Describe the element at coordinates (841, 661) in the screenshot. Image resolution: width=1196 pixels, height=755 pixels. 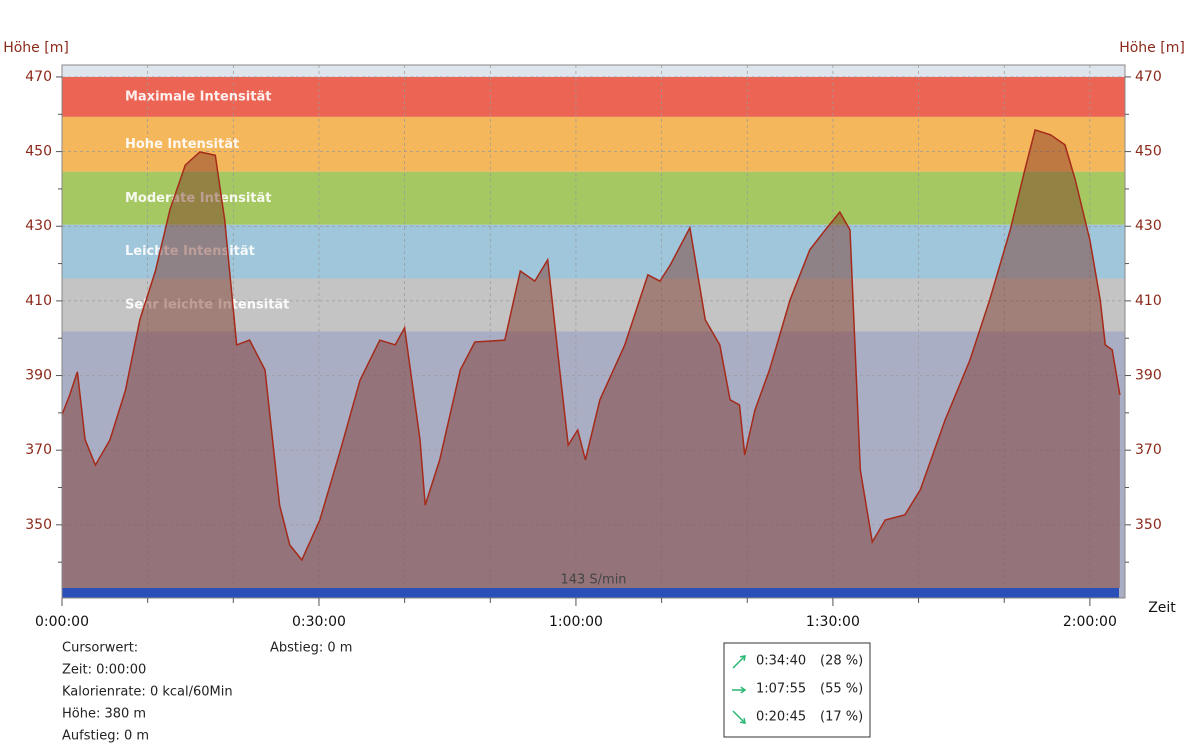
I see `summary-share: (28 %)` at that location.